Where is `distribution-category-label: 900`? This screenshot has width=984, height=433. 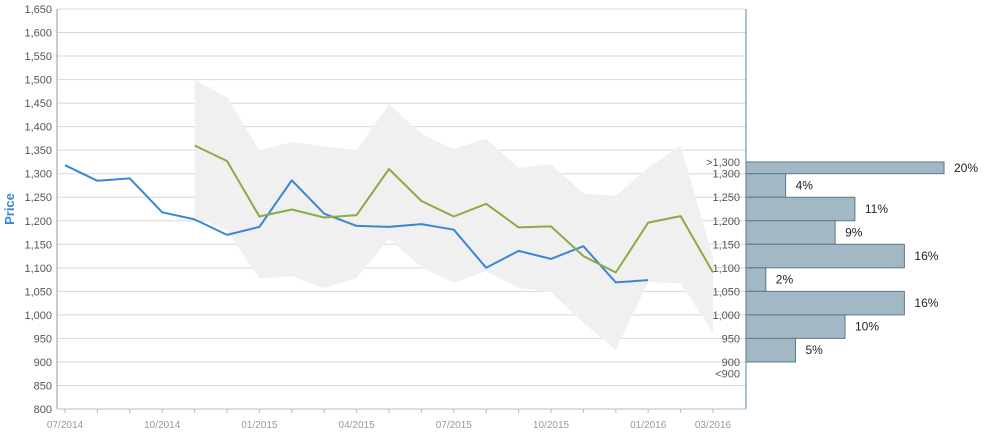 distribution-category-label: 900 is located at coordinates (731, 363).